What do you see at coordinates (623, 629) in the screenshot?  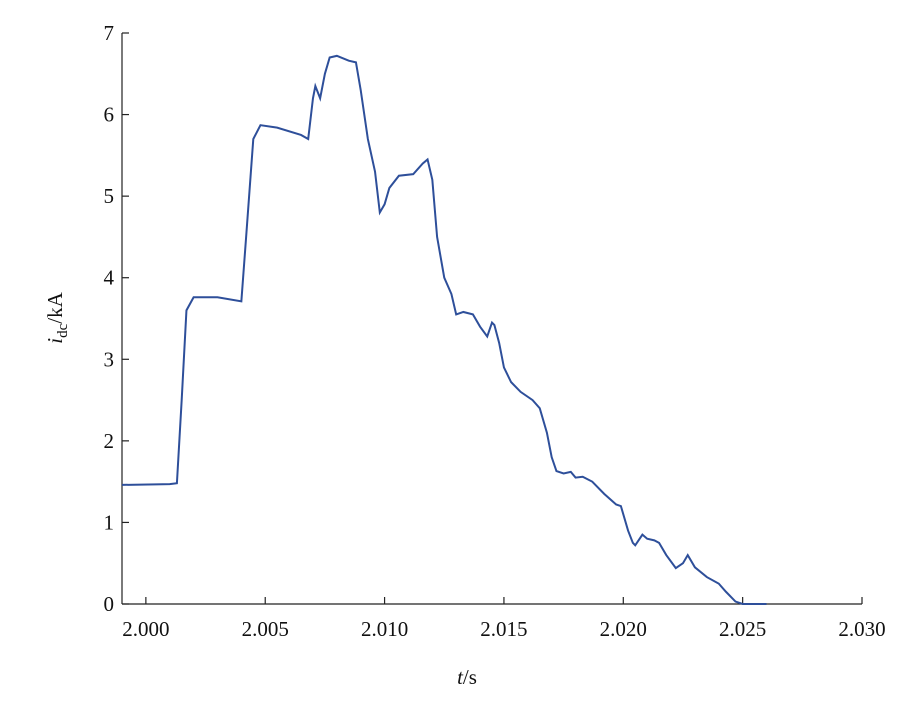 I see `x-tick-label: 2.020` at bounding box center [623, 629].